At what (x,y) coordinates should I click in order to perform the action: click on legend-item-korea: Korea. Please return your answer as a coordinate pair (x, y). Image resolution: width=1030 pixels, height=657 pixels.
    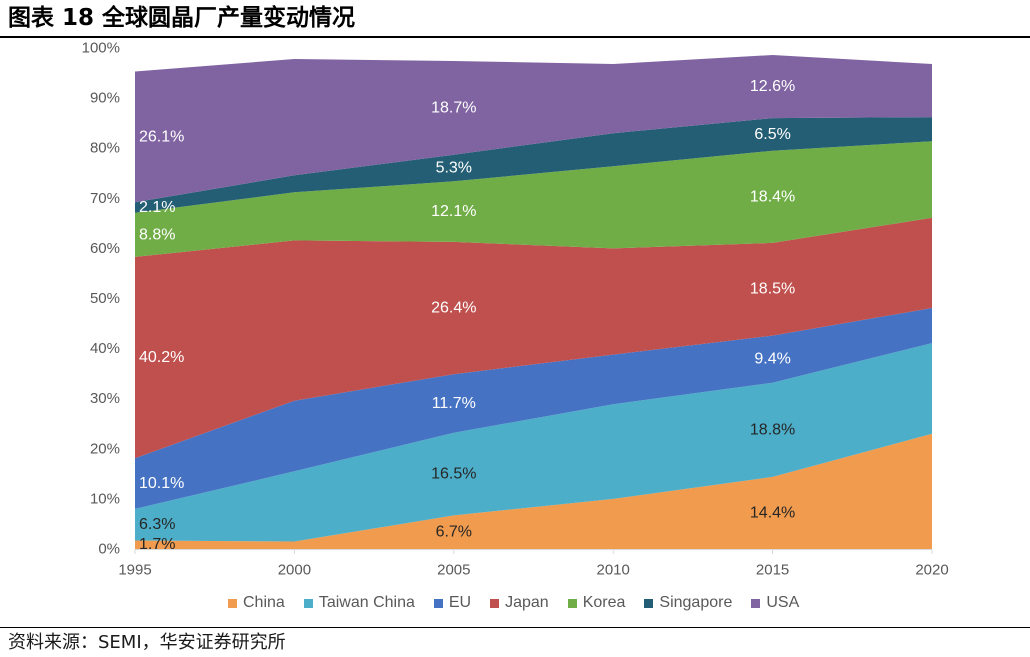
    Looking at the image, I should click on (596, 603).